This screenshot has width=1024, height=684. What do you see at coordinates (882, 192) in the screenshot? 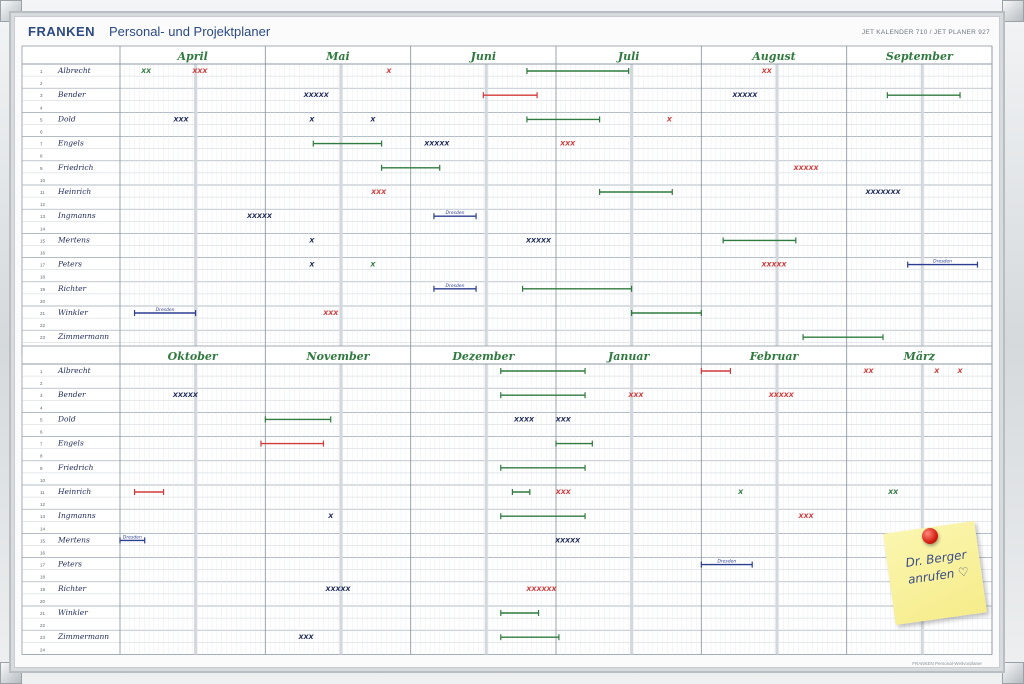
I see `absence-mark: XXXXXXX` at bounding box center [882, 192].